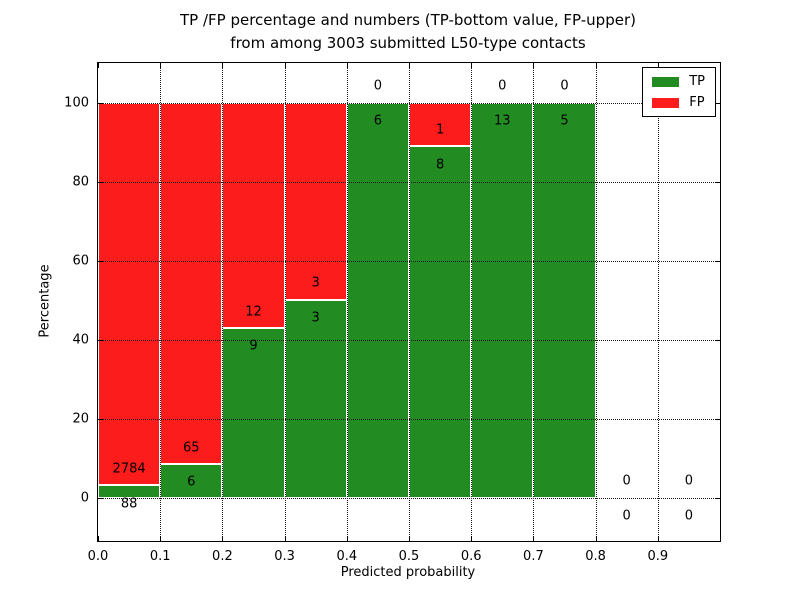 The height and width of the screenshot is (600, 800). I want to click on fp-count-label-0.3-0.4: 3, so click(315, 283).